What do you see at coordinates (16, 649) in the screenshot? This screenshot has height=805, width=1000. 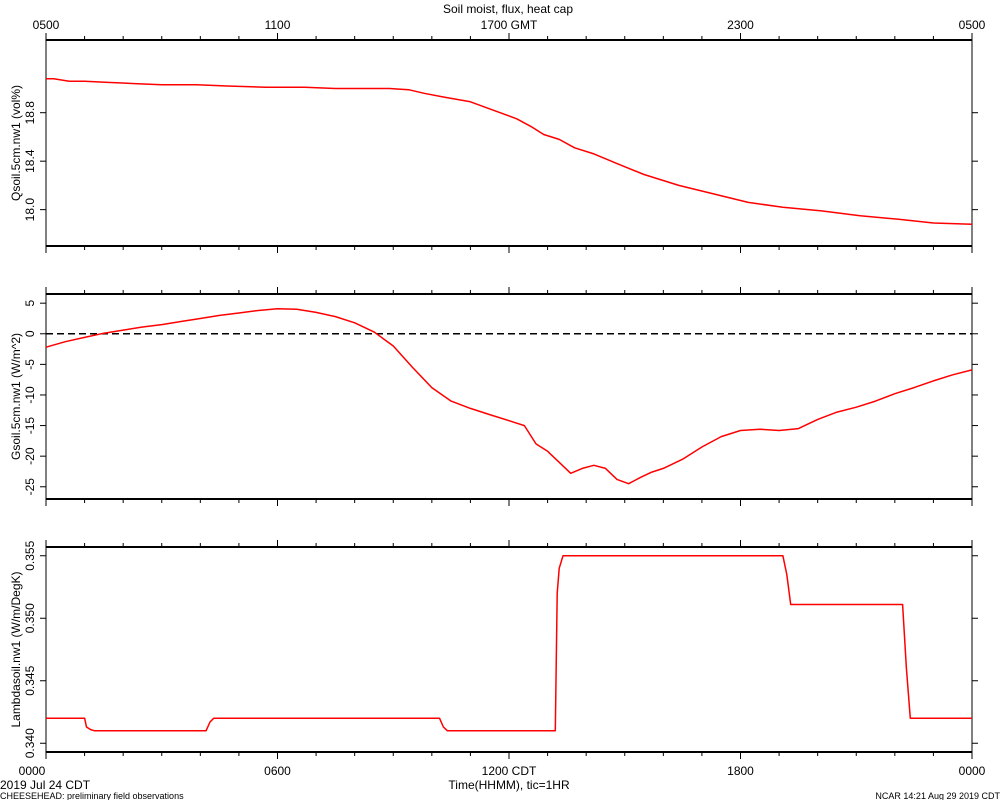 I see `y-axis-label: Lambdasoil.nw1 (W/m/DegK)` at bounding box center [16, 649].